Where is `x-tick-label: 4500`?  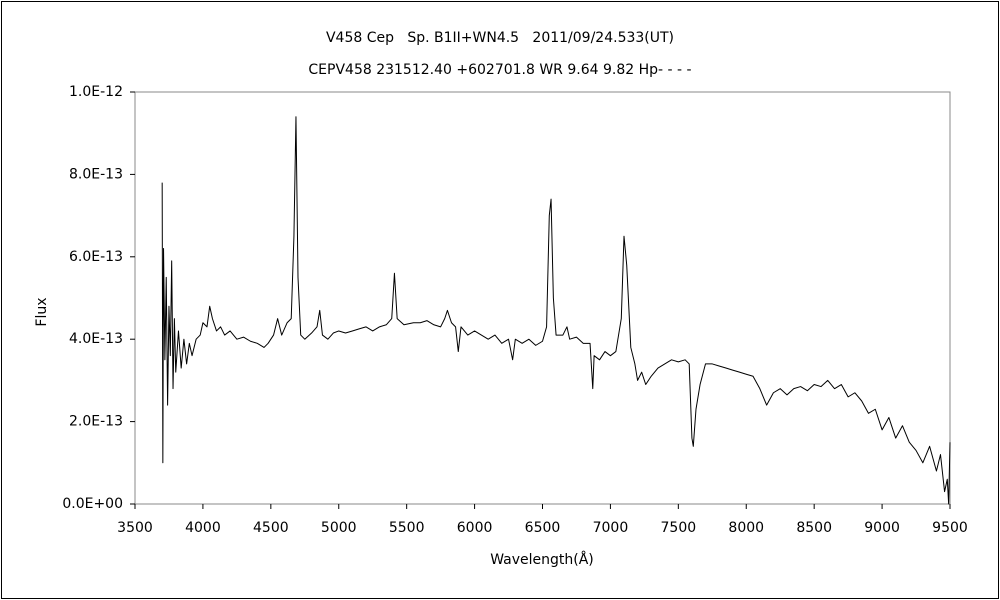 x-tick-label: 4500 is located at coordinates (271, 528).